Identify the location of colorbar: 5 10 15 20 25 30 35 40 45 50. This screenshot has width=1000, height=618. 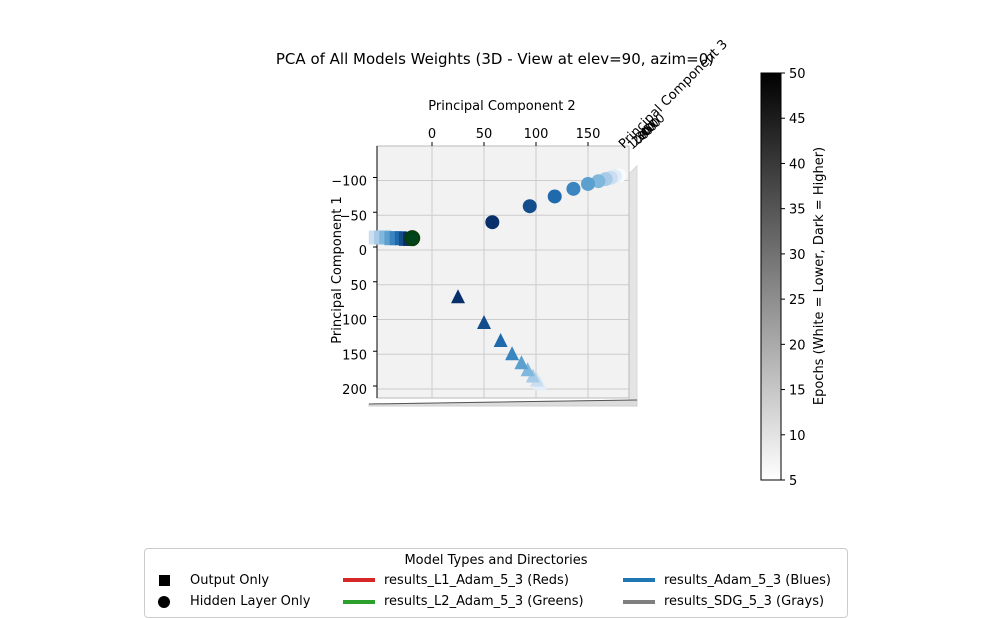
(783, 278).